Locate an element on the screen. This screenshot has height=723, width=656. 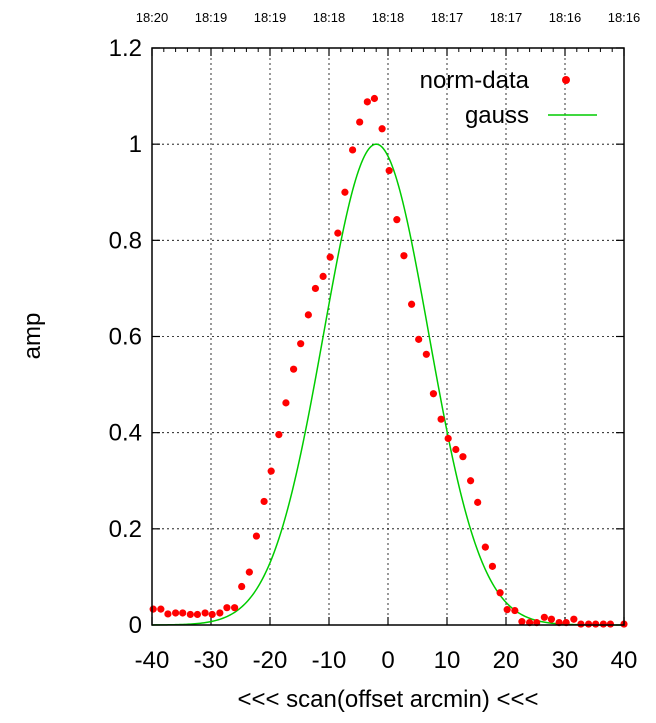
x-tick-labels: -40 -30 -20 -10 0 10 20 30 40 is located at coordinates (386, 660).